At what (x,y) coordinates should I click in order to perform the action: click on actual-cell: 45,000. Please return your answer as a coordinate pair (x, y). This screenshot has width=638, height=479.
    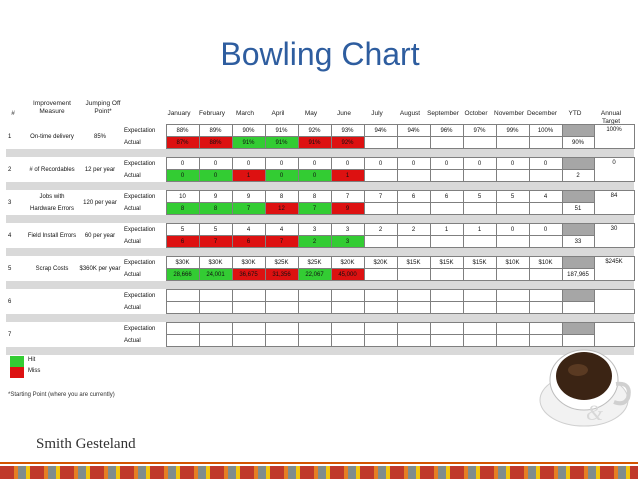
    Looking at the image, I should click on (347, 274).